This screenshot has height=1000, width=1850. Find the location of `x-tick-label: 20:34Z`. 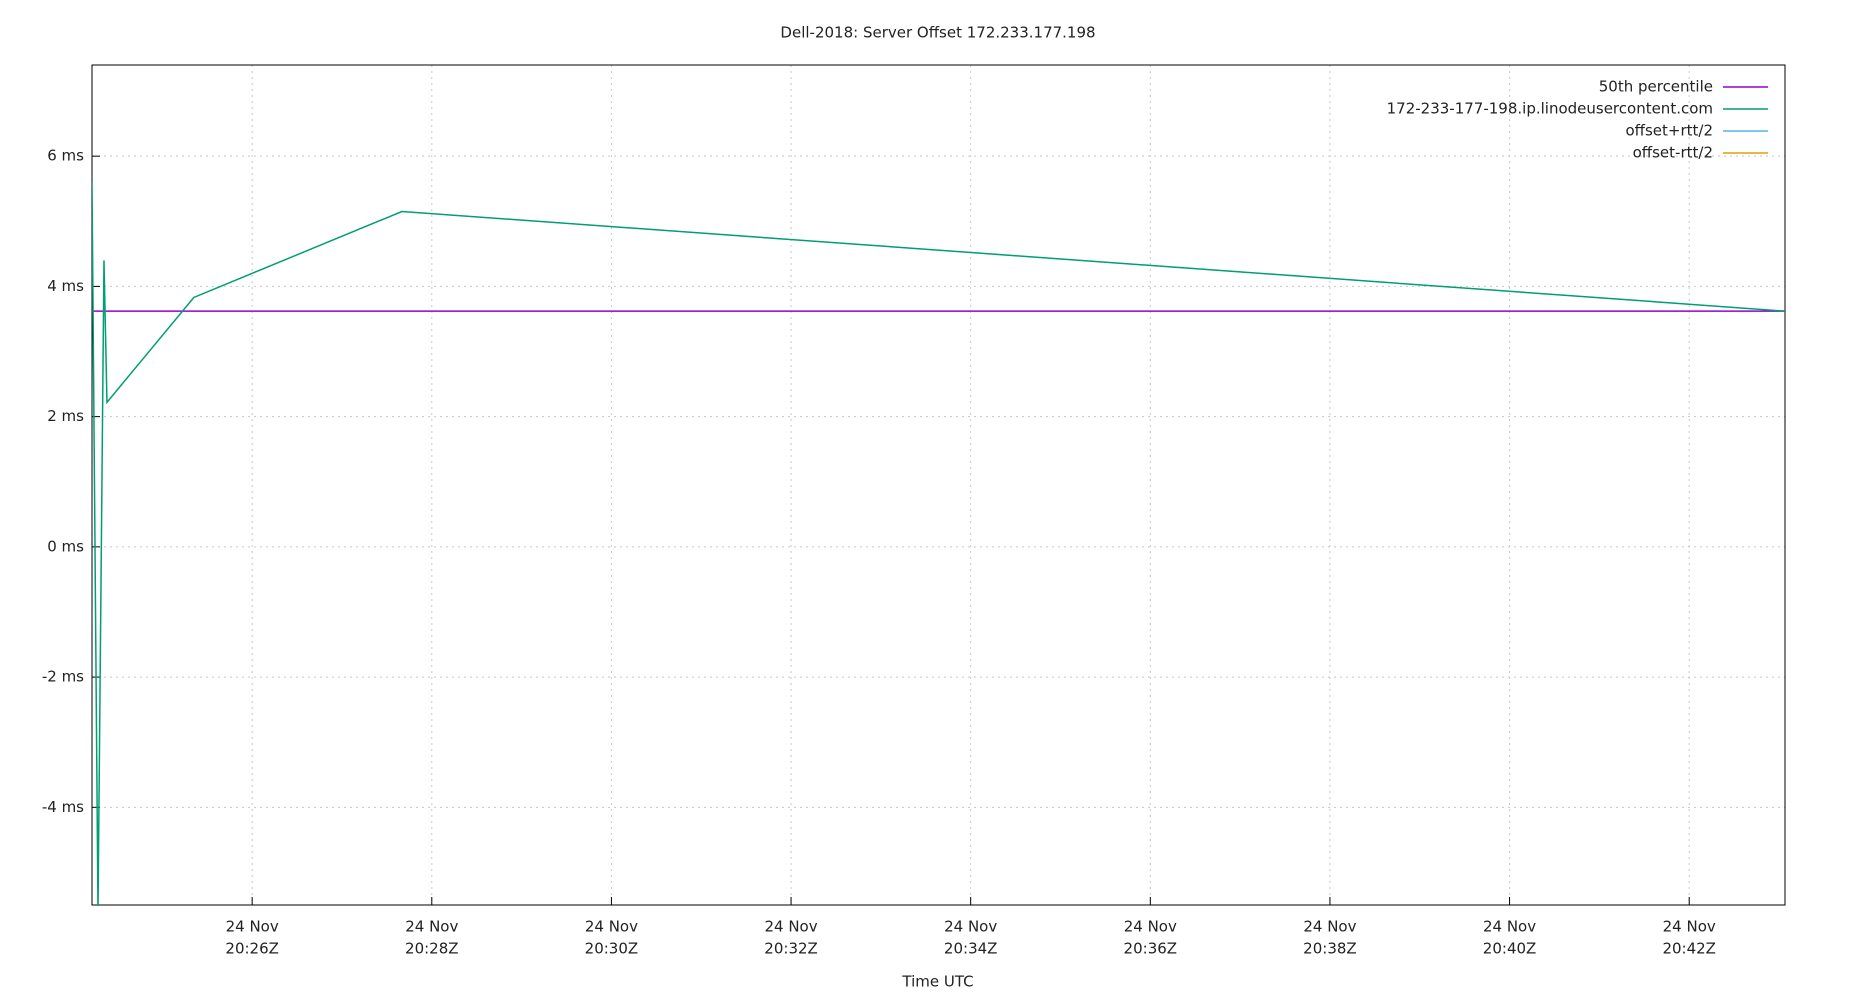

x-tick-label: 20:34Z is located at coordinates (971, 949).